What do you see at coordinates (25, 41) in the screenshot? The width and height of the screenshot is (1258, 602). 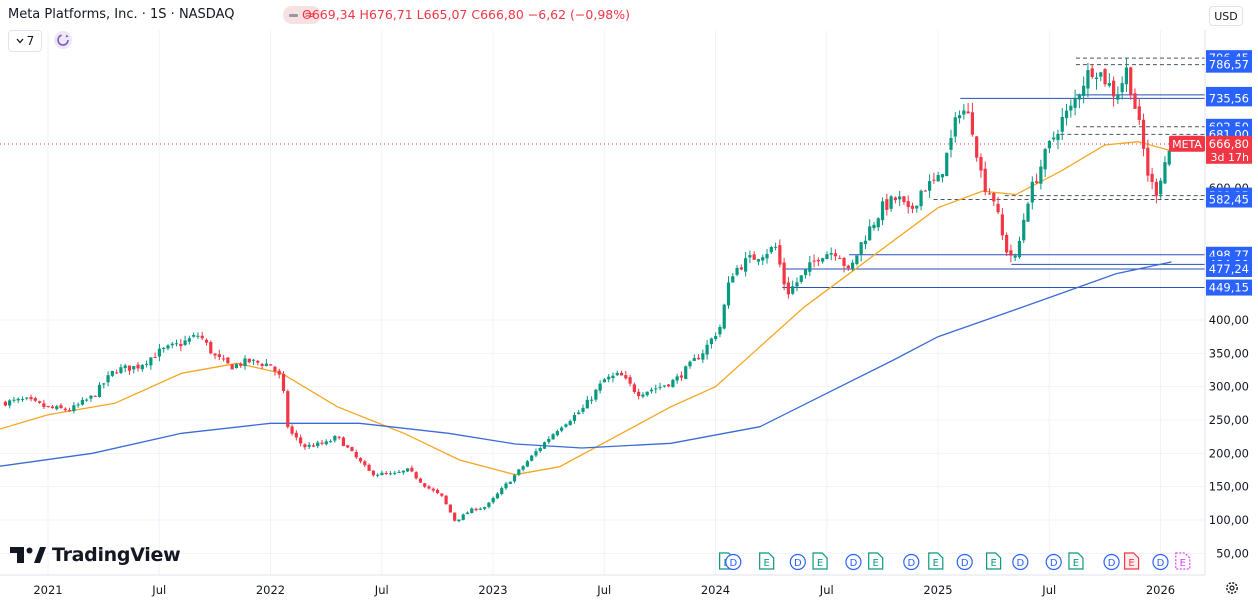 I see `interval-selector: 7` at bounding box center [25, 41].